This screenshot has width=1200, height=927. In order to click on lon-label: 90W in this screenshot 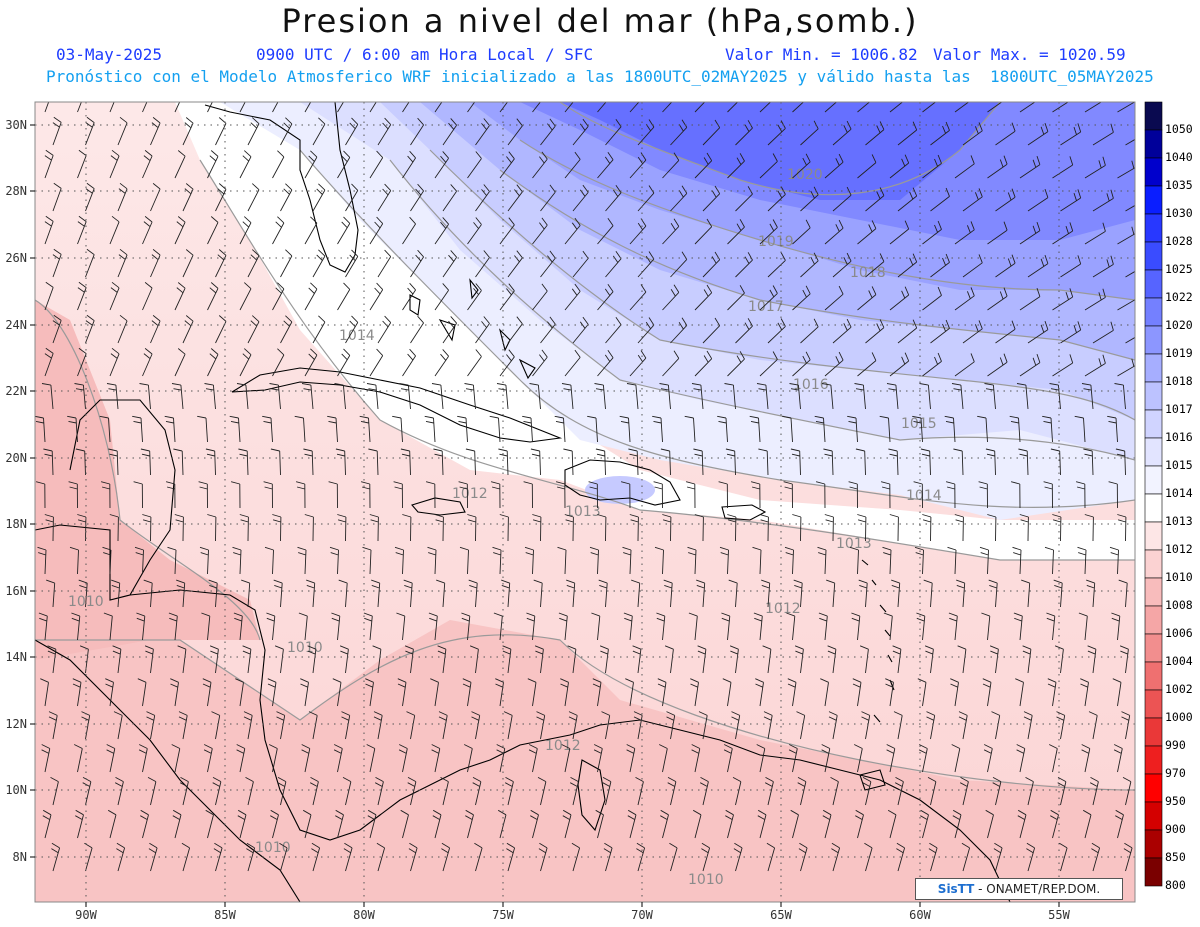, I will do `click(86, 915)`.